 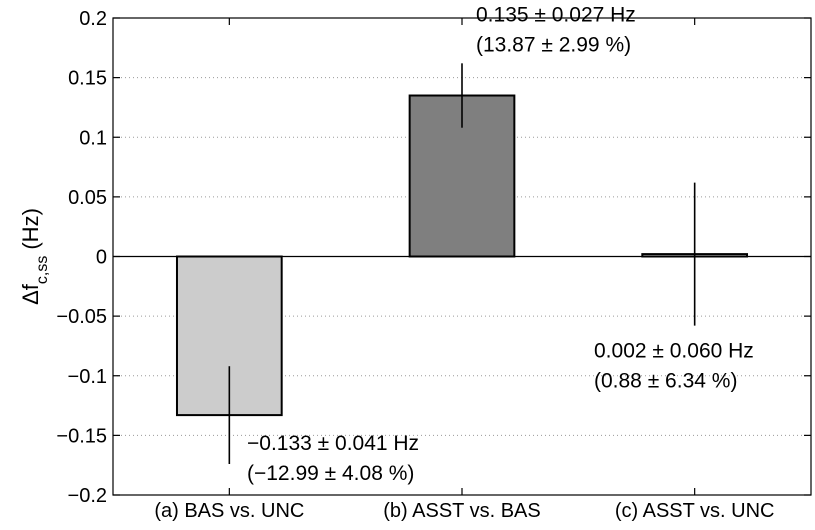 I want to click on y-axis-label-text: Δfc,ss (Hz), so click(x=34, y=256).